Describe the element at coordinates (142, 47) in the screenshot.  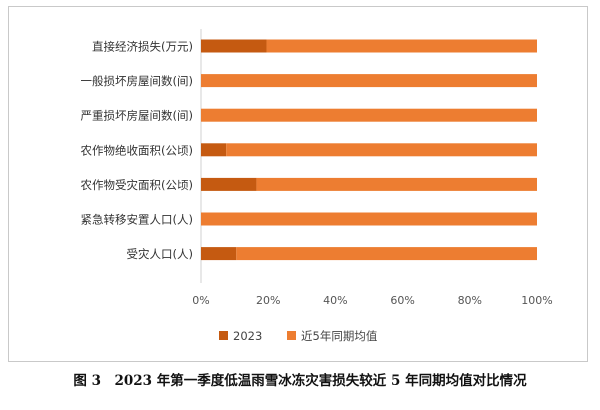
I see `category-label: 直接经济损失(万元)` at that location.